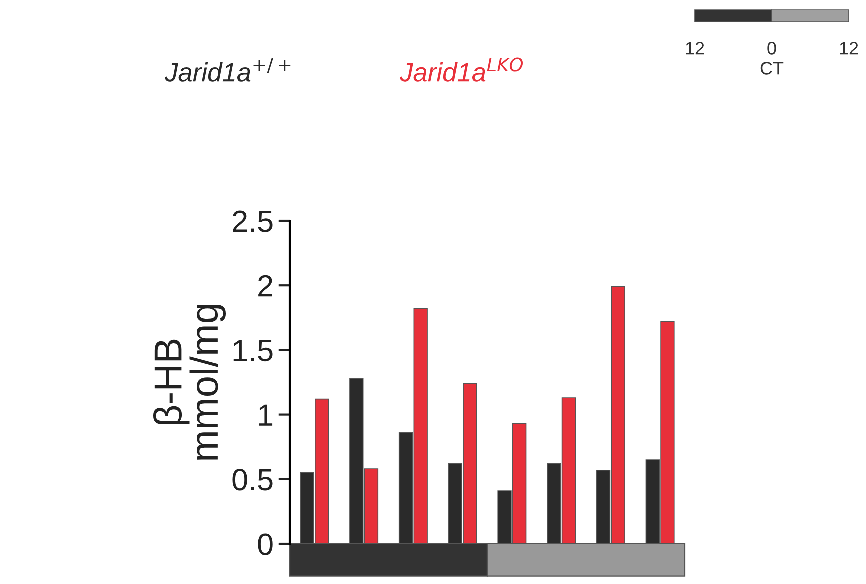 This screenshot has width=866, height=584. I want to click on y-axis-title: β-HB mmol/mg, so click(189, 382).